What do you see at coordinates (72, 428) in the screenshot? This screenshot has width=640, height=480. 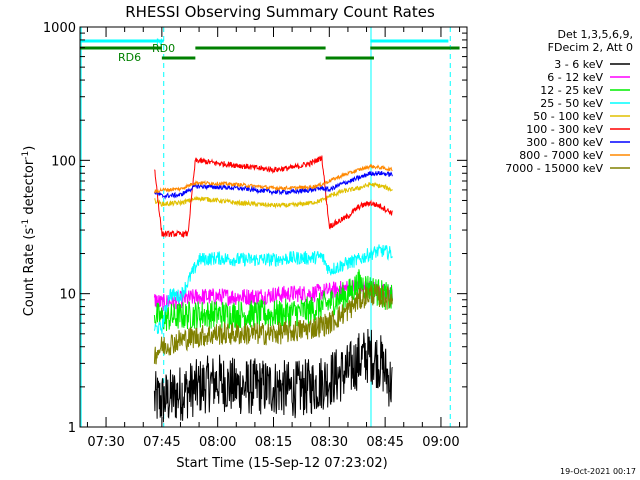 I see `y-tick-label-0: 1` at bounding box center [72, 428].